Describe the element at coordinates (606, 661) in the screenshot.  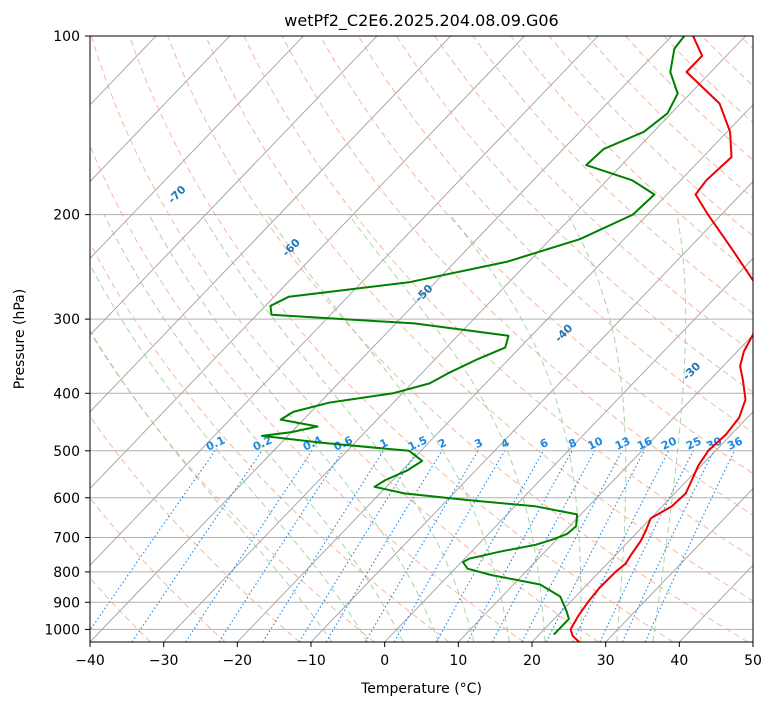
I see `x-tick-label: 30` at that location.